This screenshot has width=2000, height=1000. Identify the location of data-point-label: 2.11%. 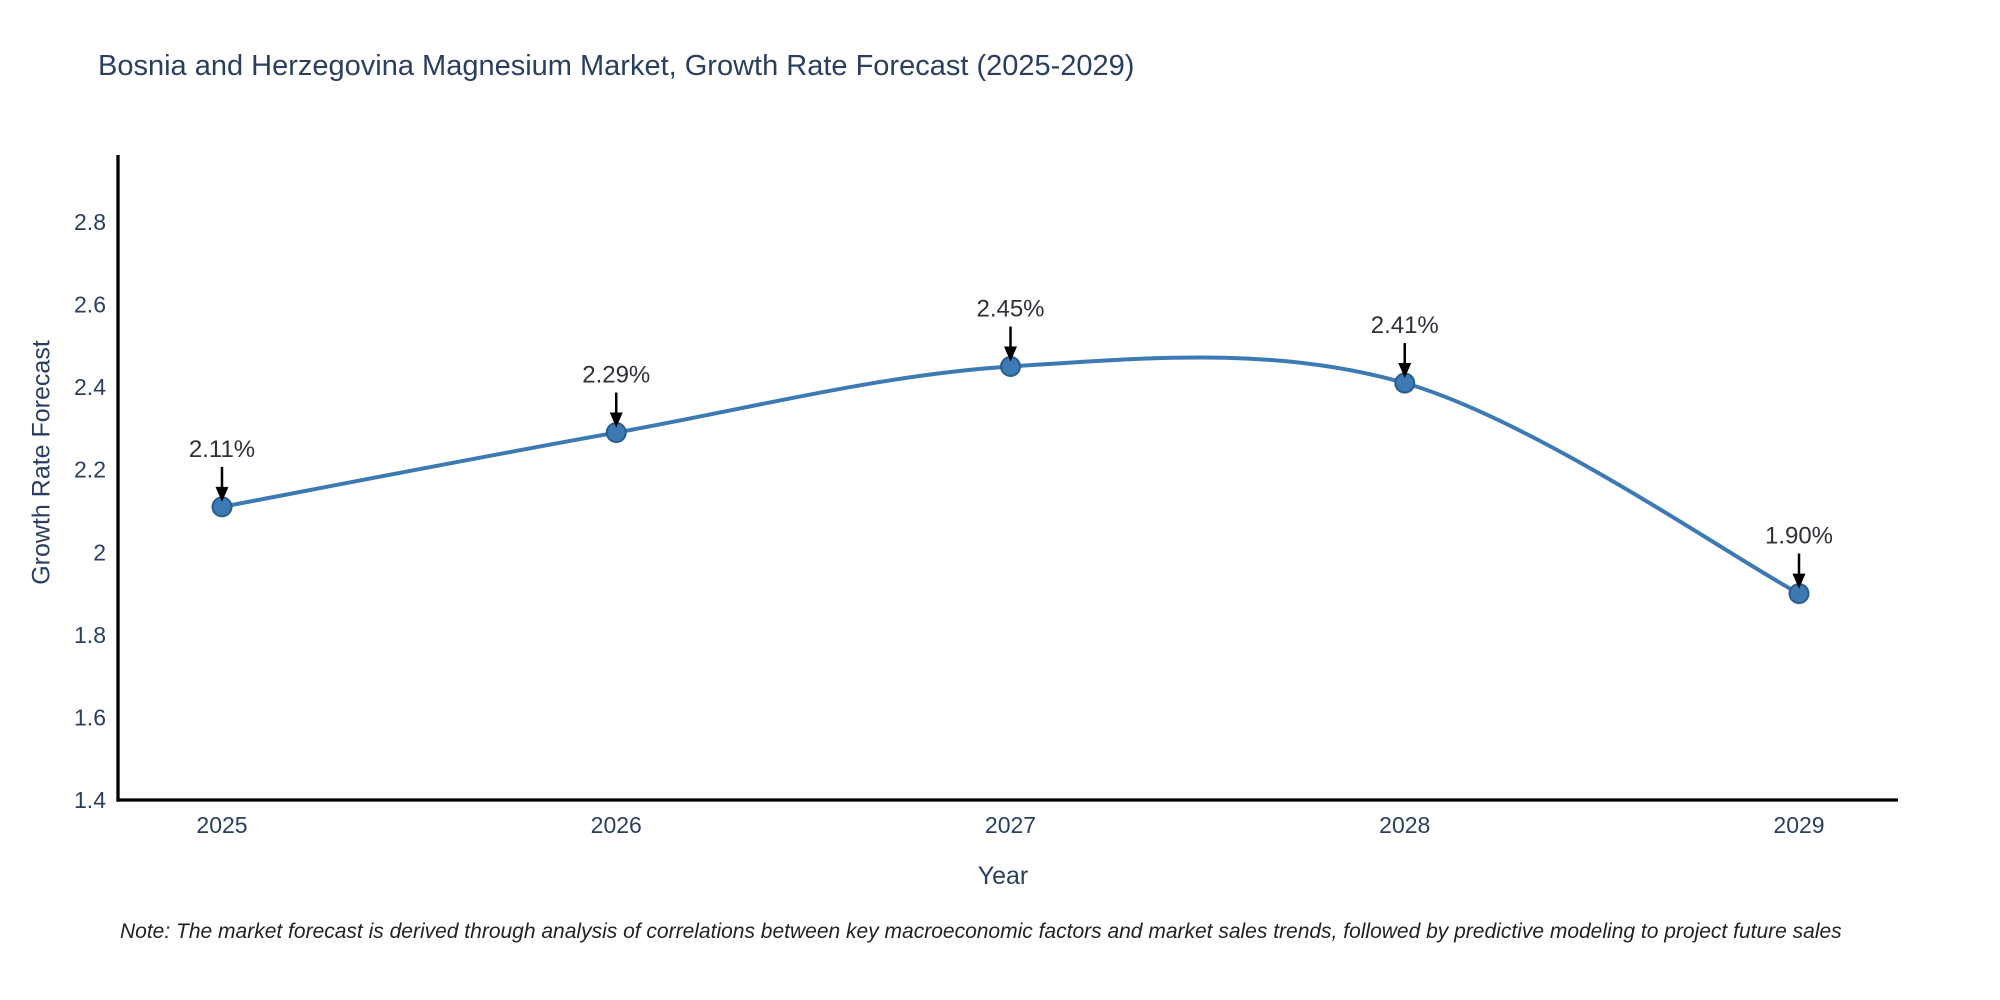
(222, 449).